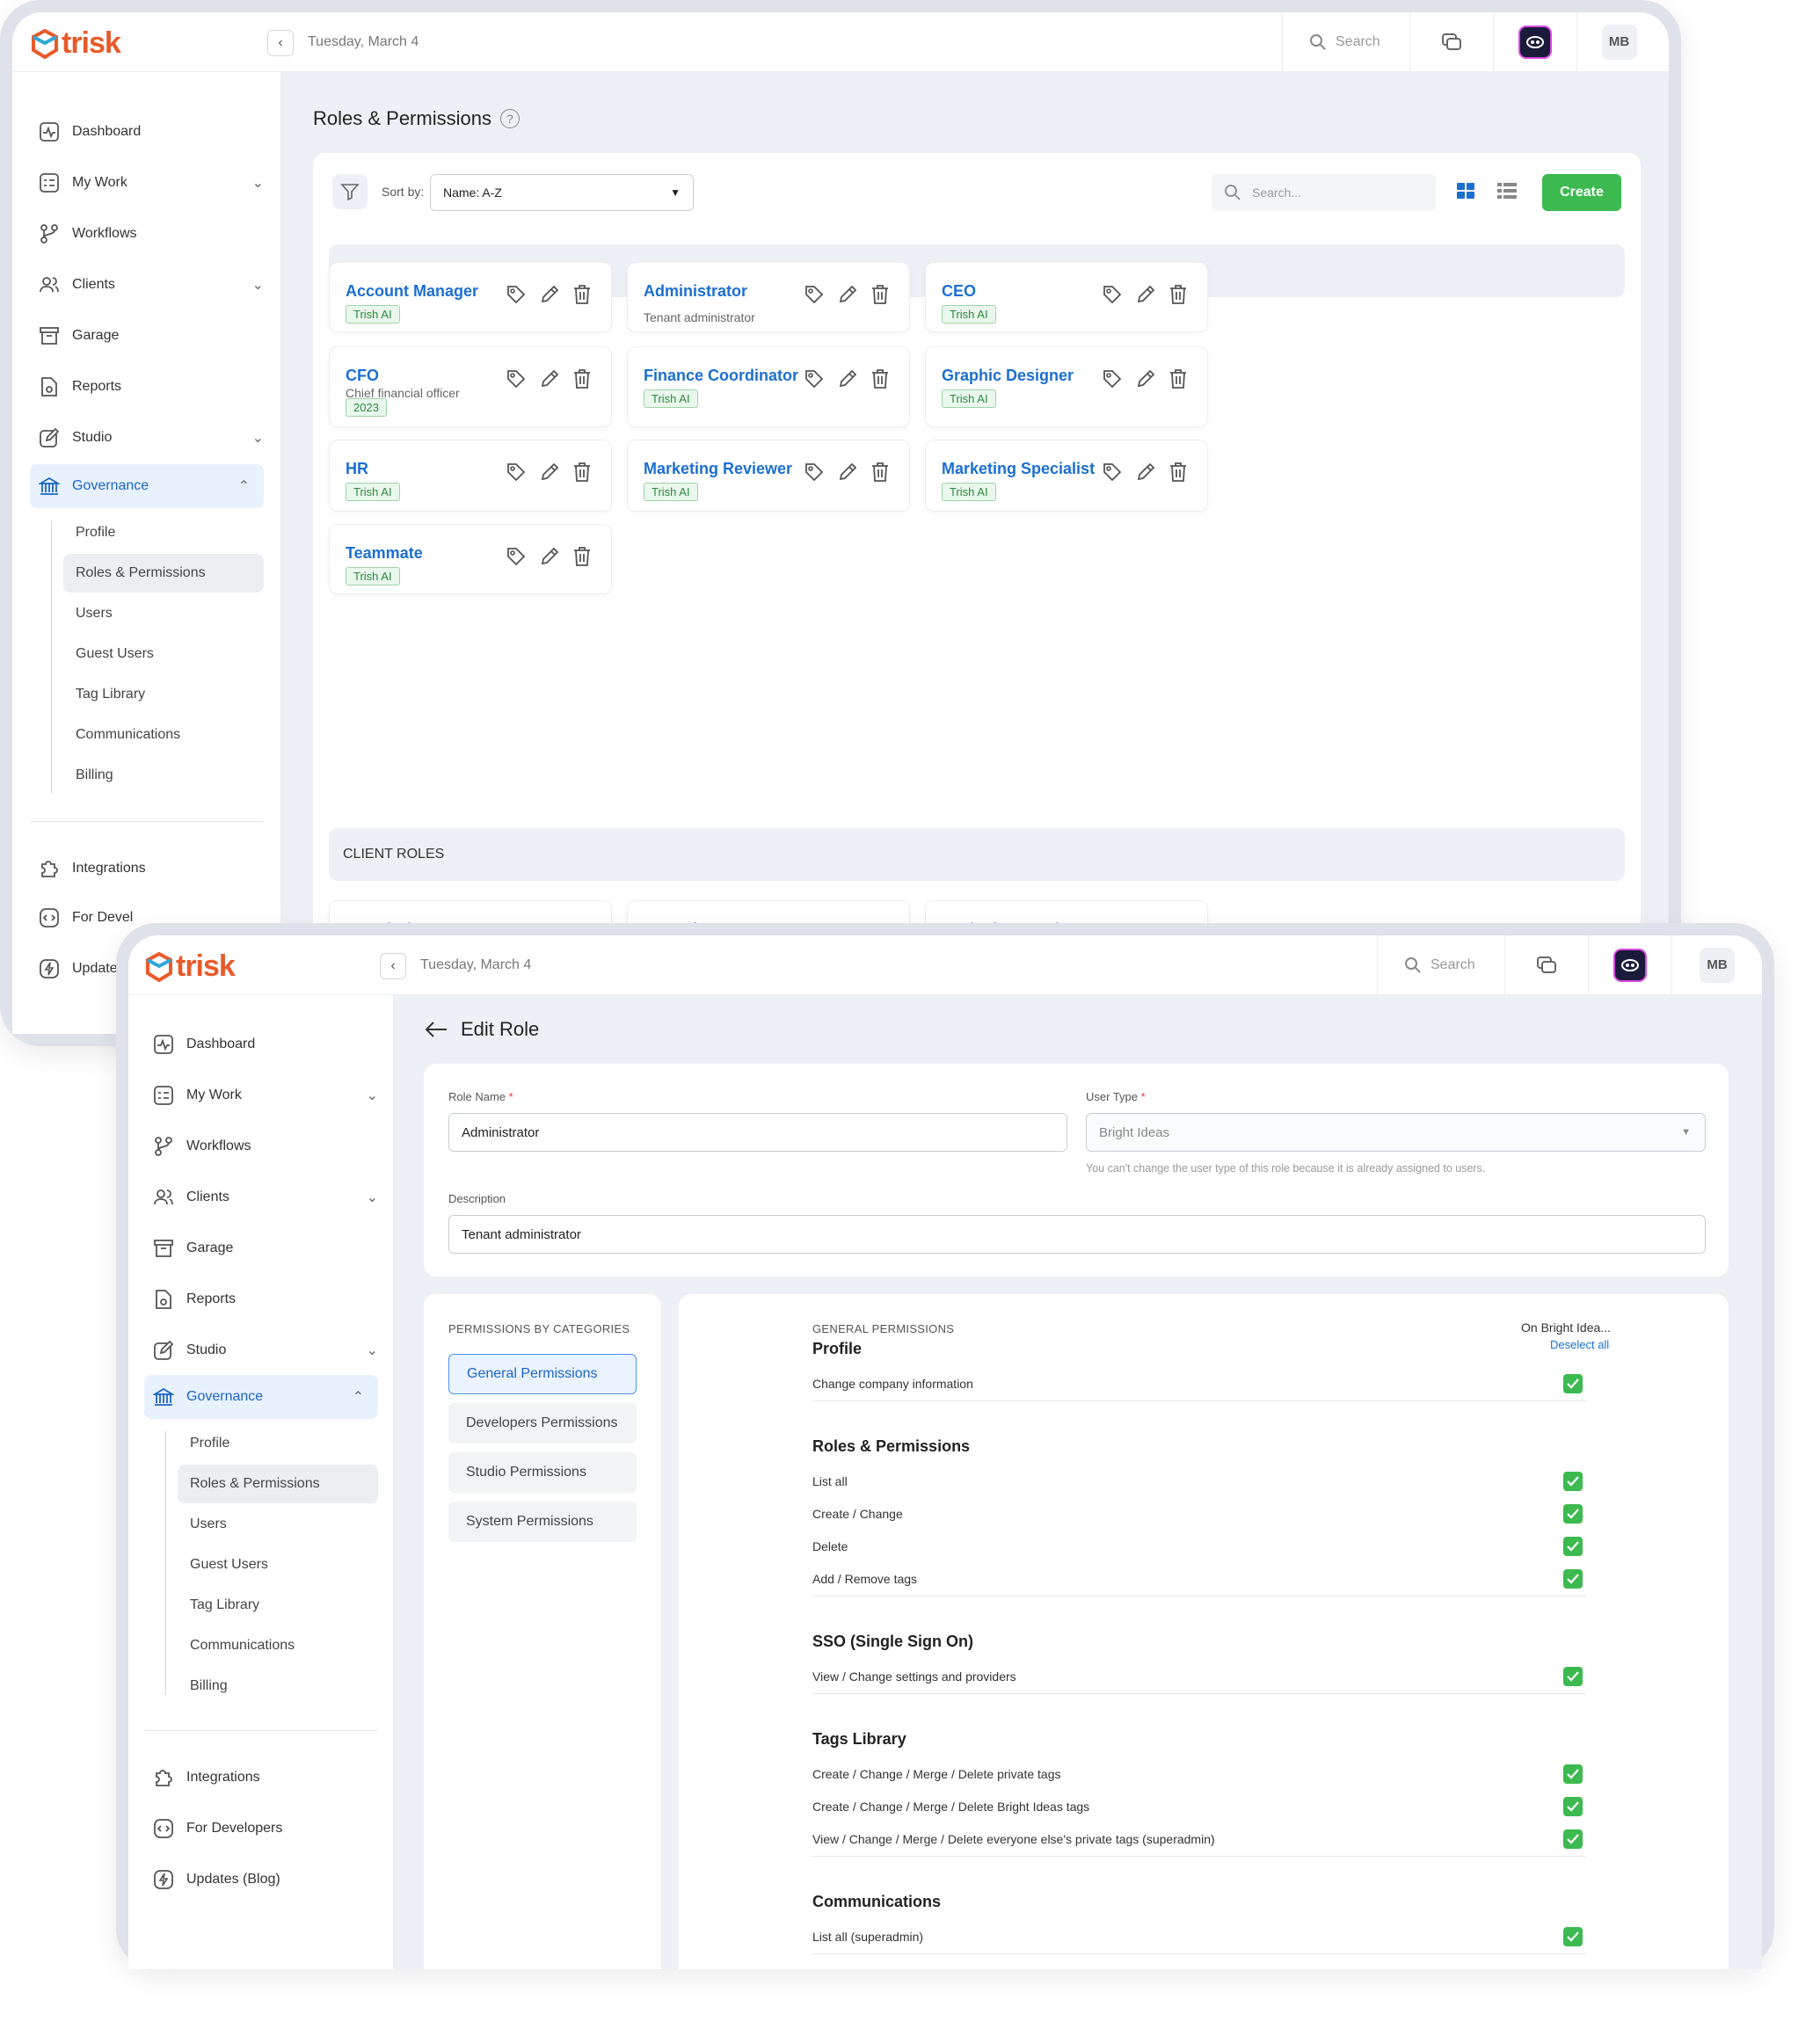 This screenshot has height=2022, width=1820. Describe the element at coordinates (362, 375) in the screenshot. I see `role-title: CFO` at that location.